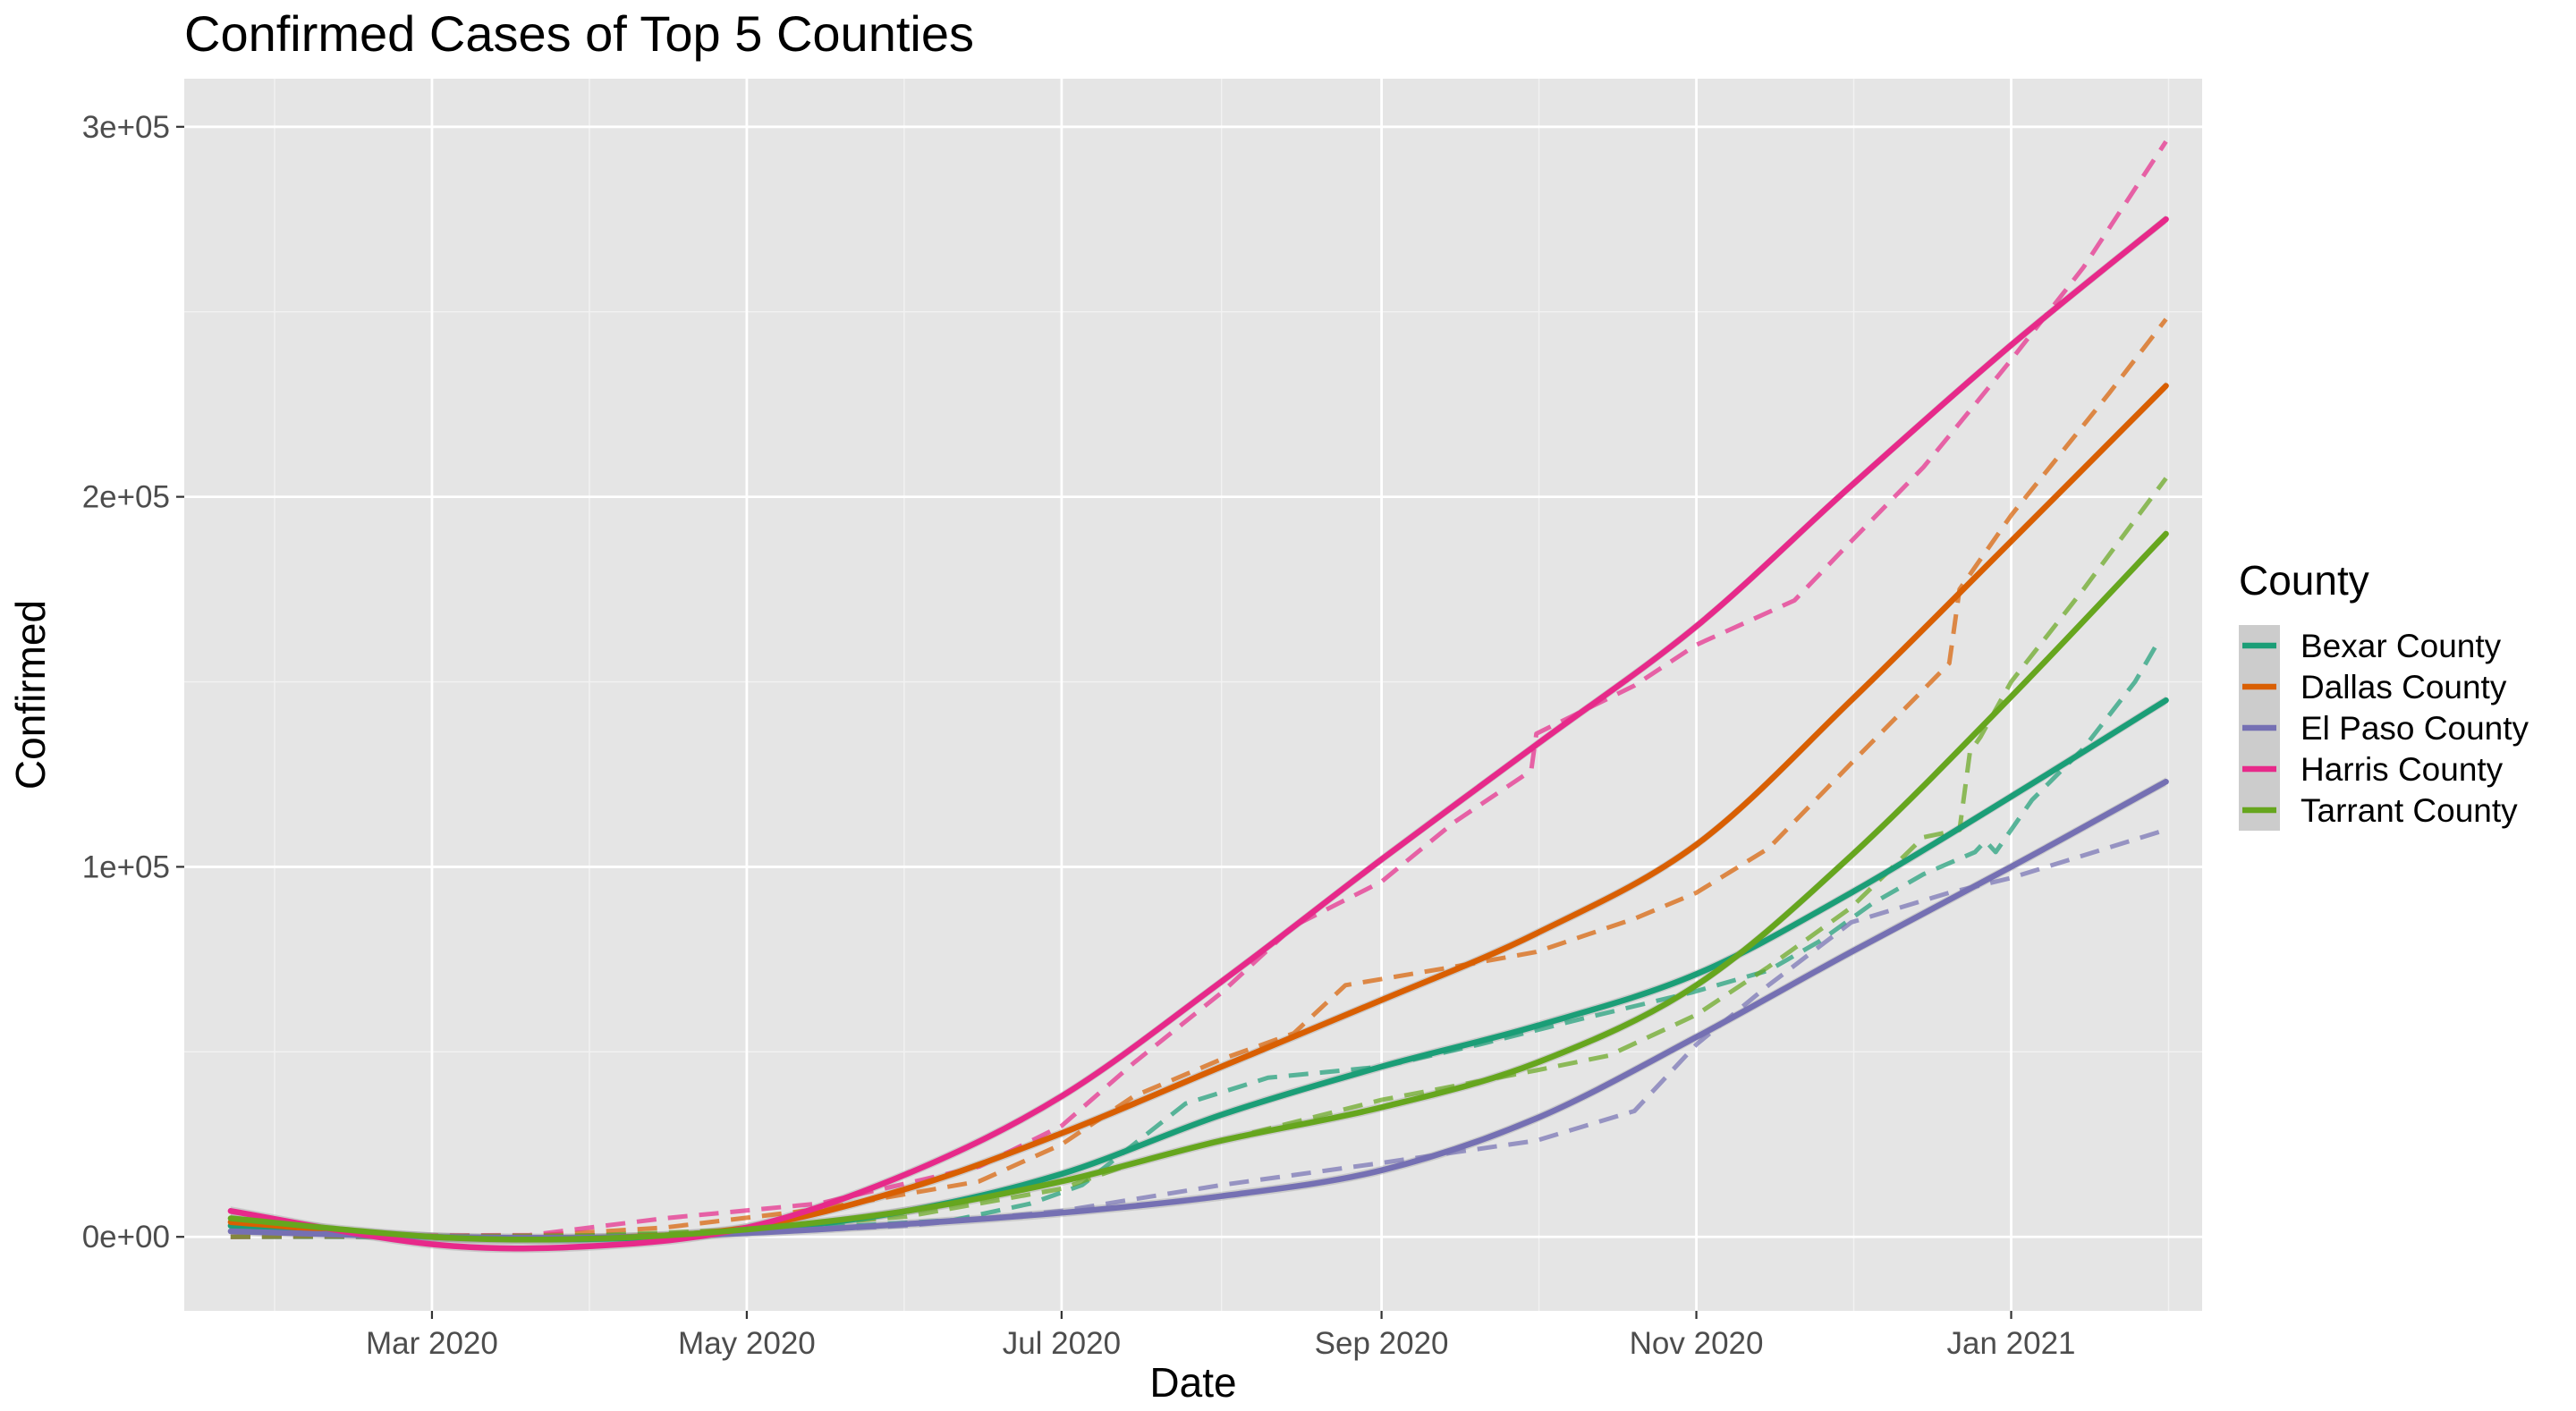  I want to click on legend-item-el-paso-county: El Paso County, so click(2384, 727).